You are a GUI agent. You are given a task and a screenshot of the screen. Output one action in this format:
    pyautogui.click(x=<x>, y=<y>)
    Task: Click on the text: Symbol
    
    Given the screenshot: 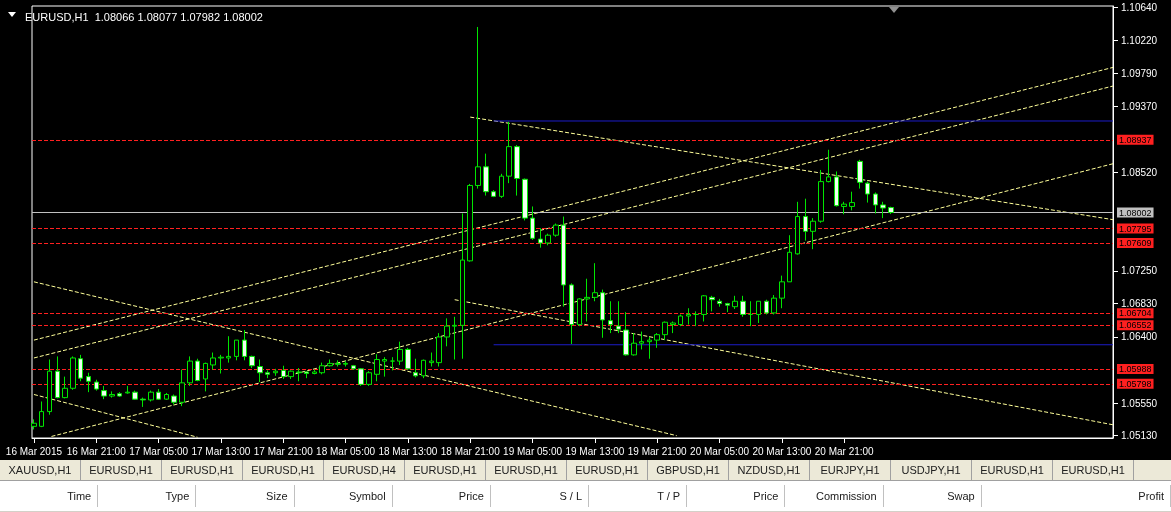 What is the action you would take?
    pyautogui.click(x=343, y=496)
    